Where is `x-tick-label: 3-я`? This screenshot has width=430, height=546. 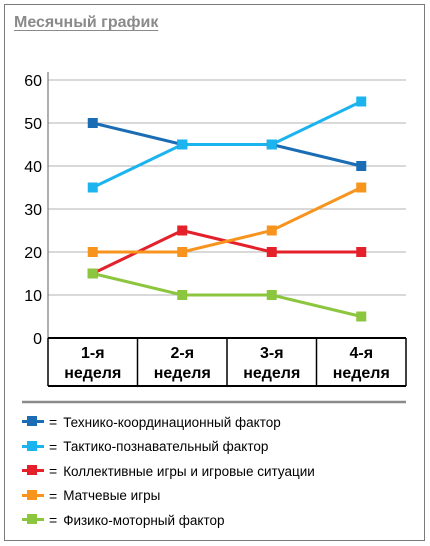
x-tick-label: 3-я is located at coordinates (272, 353).